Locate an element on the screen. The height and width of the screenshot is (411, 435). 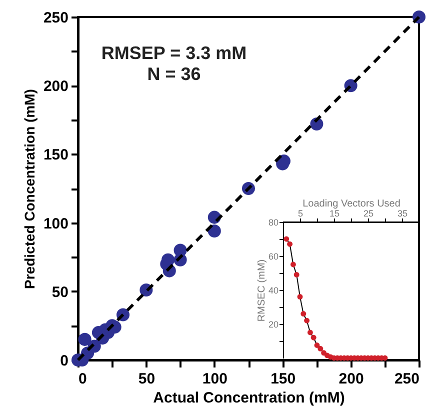
x-tick-label: 35 is located at coordinates (402, 213).